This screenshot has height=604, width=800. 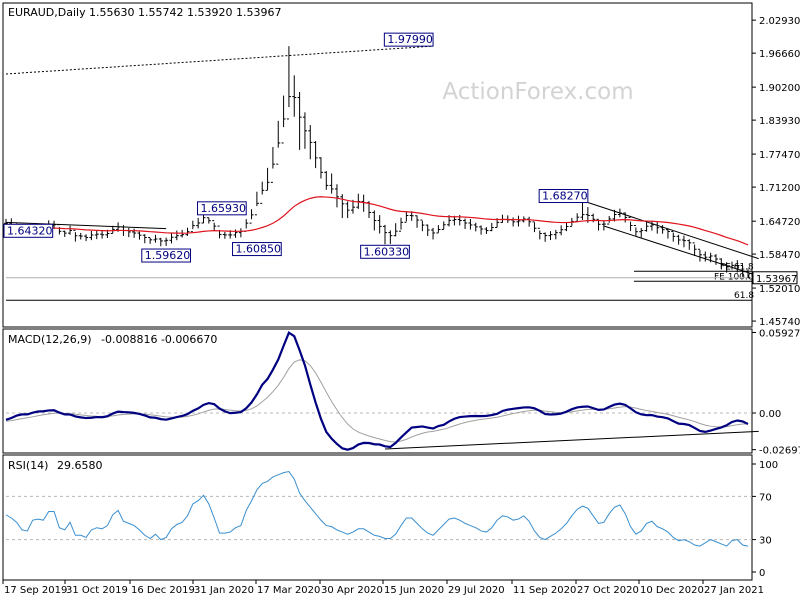 I want to click on price-label: 1.65930, so click(x=222, y=208).